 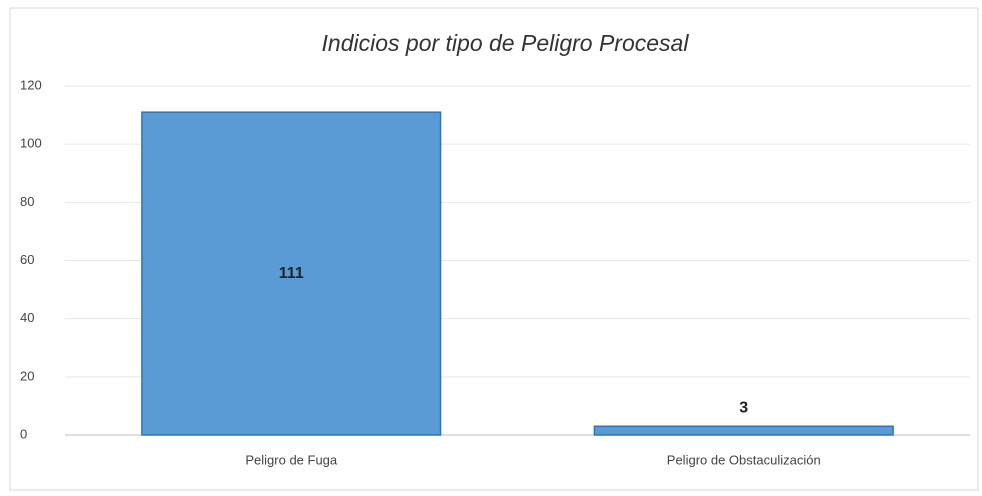 I want to click on y-tick-label: 120, so click(x=31, y=84).